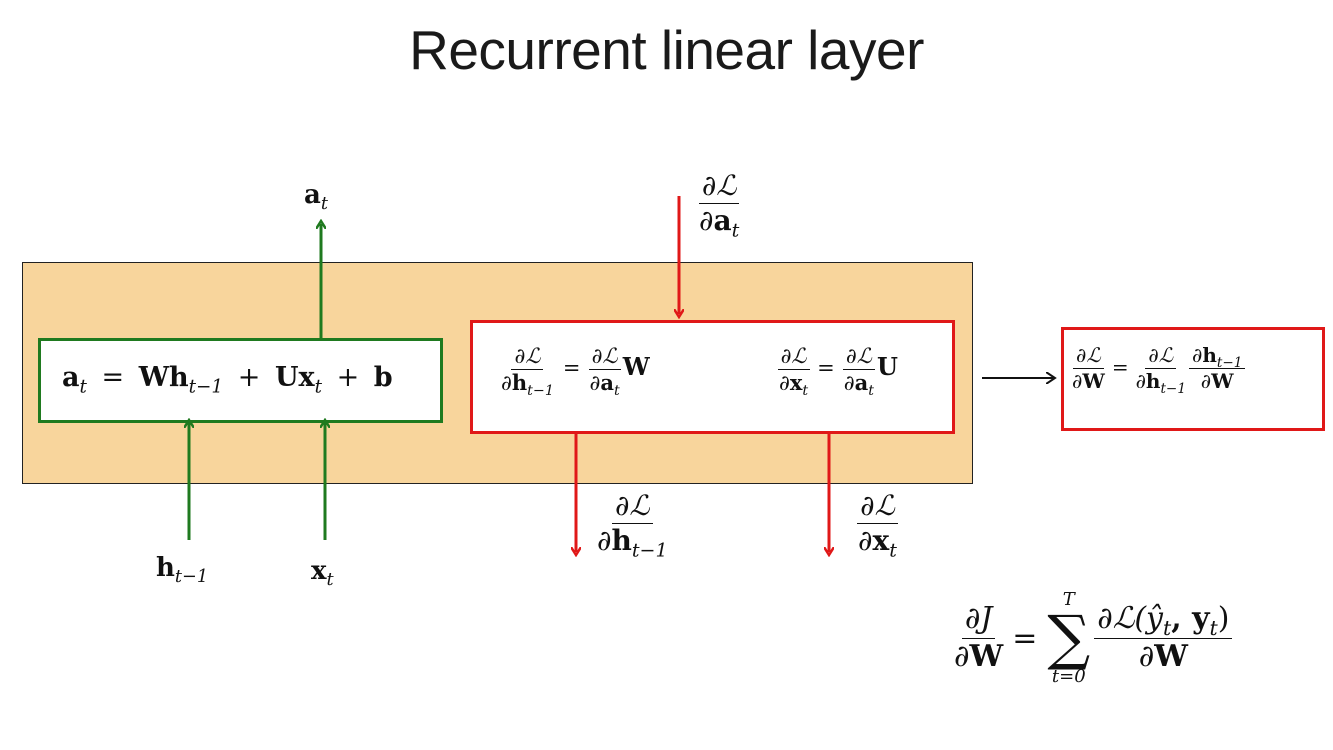 The height and width of the screenshot is (750, 1333). Describe the element at coordinates (712, 377) in the screenshot. I see `backward-gradients-box` at that location.